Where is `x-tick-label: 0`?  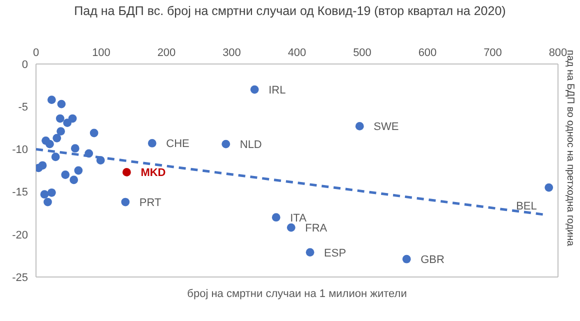
x-tick-label: 0 is located at coordinates (36, 53).